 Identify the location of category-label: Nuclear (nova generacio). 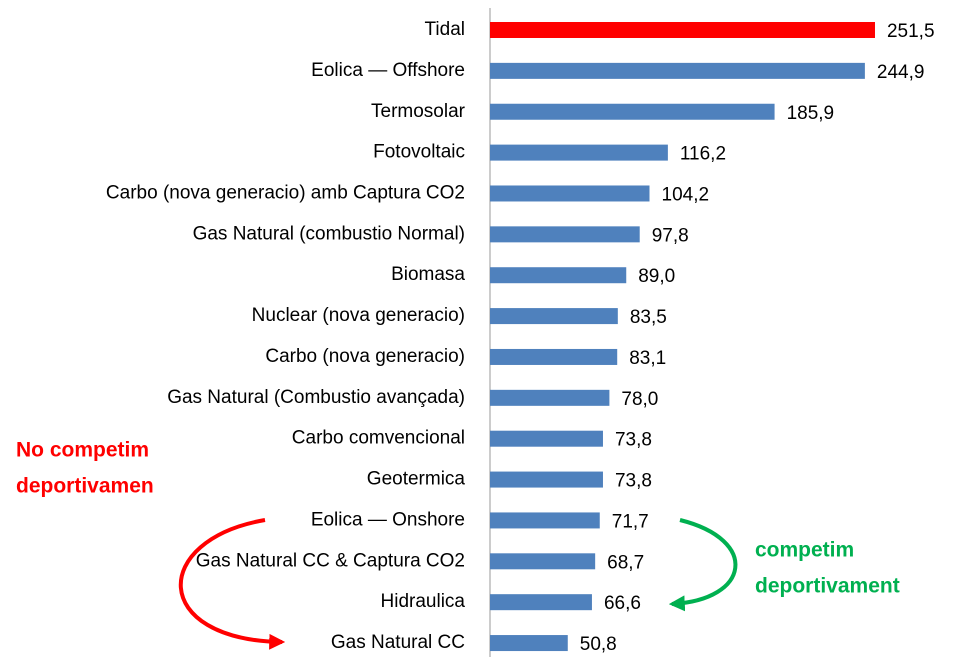
(358, 315).